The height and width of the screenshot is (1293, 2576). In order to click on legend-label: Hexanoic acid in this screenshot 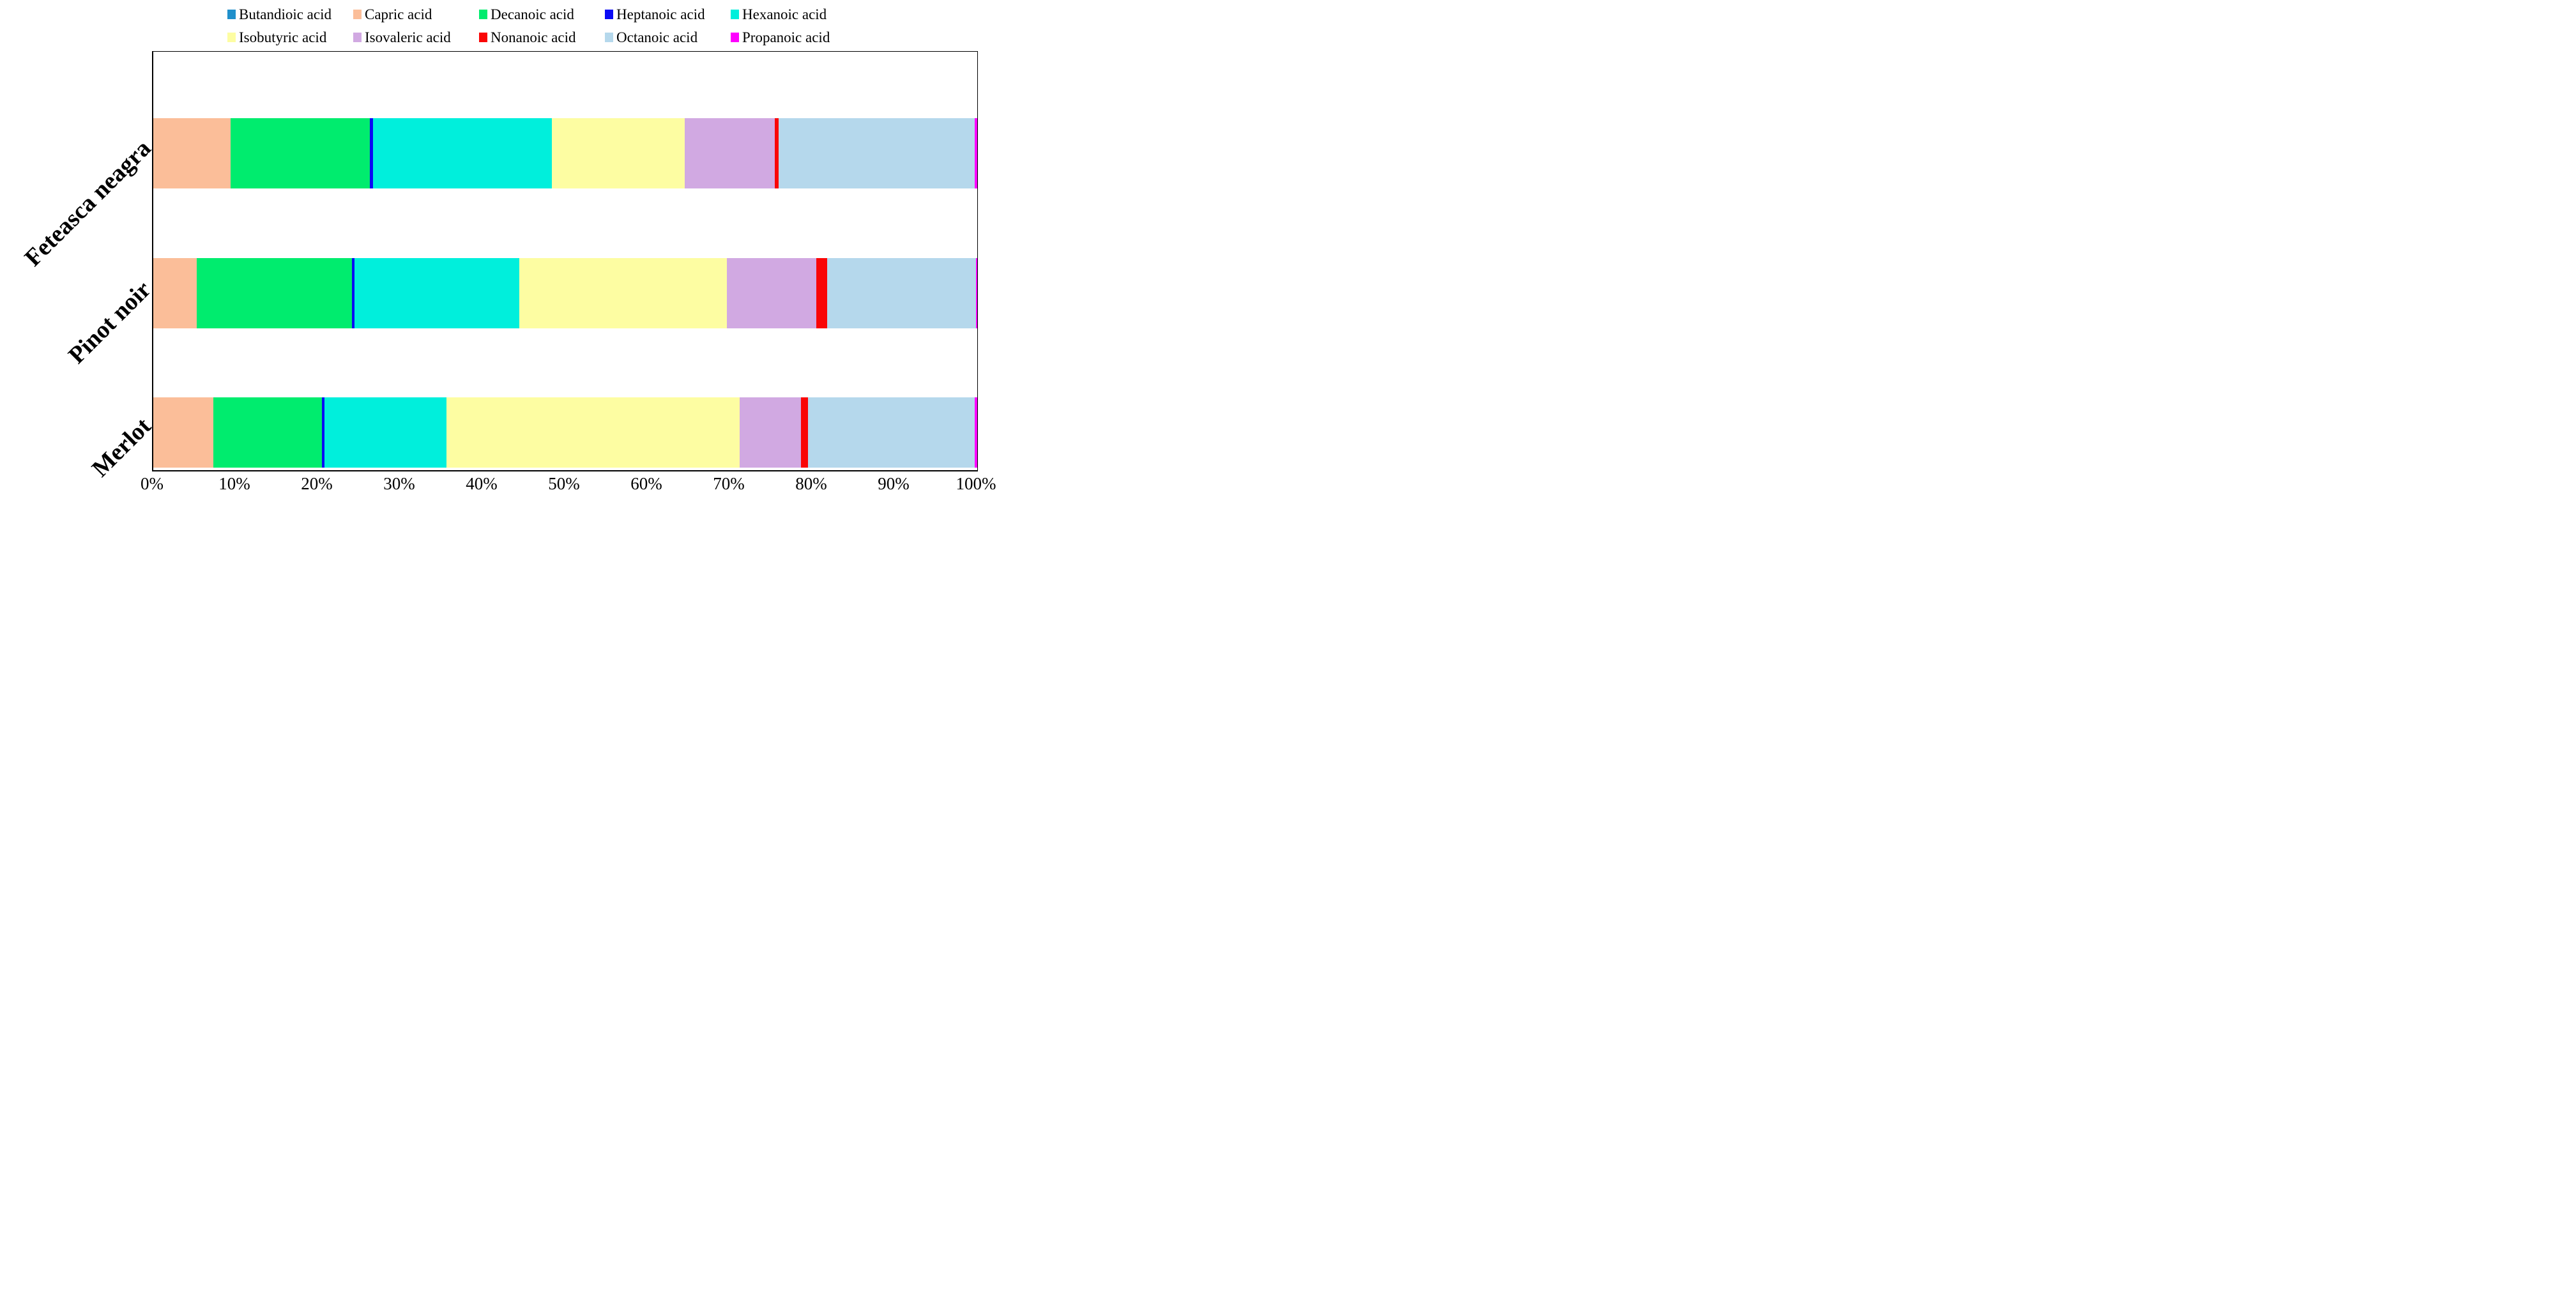, I will do `click(784, 14)`.